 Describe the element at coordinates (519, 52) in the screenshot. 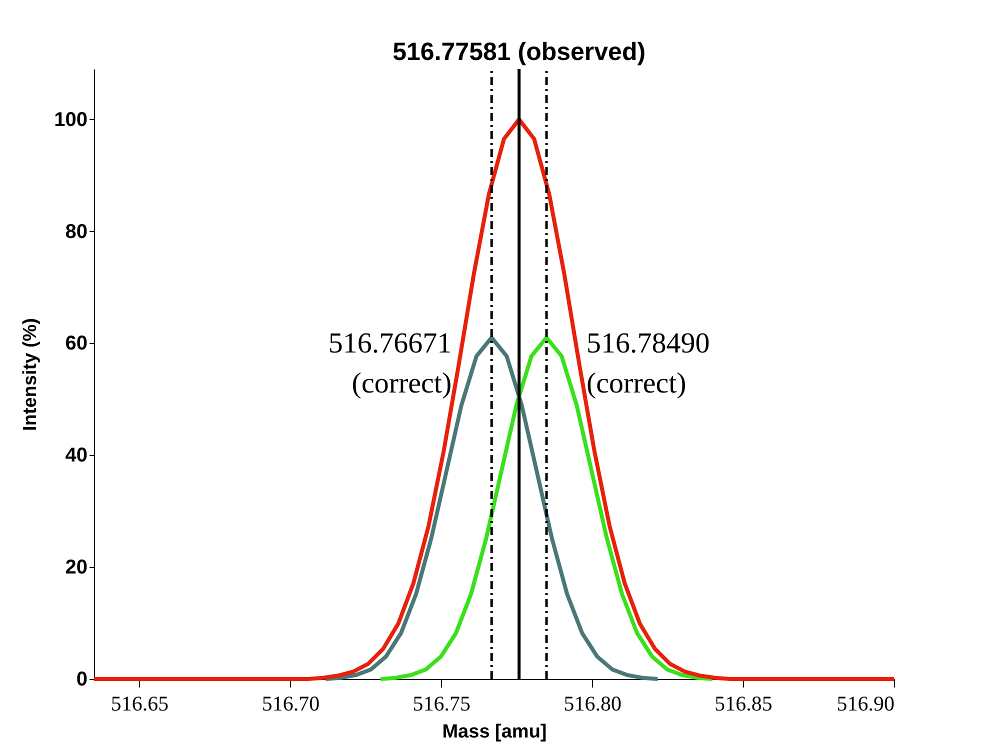

I see `annotation: 516.77581 (observed)` at that location.